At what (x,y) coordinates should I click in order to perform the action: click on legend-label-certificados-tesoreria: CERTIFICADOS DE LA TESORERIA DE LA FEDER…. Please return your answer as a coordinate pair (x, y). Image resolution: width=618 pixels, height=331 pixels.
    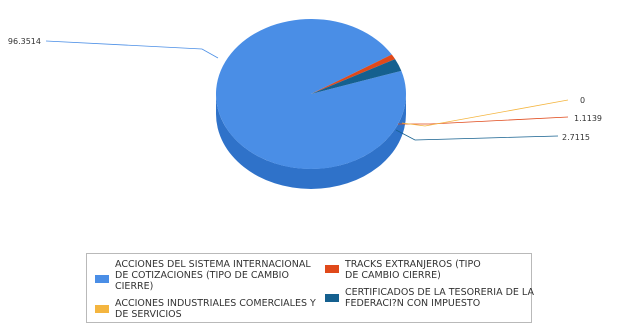
    Looking at the image, I should click on (439, 298).